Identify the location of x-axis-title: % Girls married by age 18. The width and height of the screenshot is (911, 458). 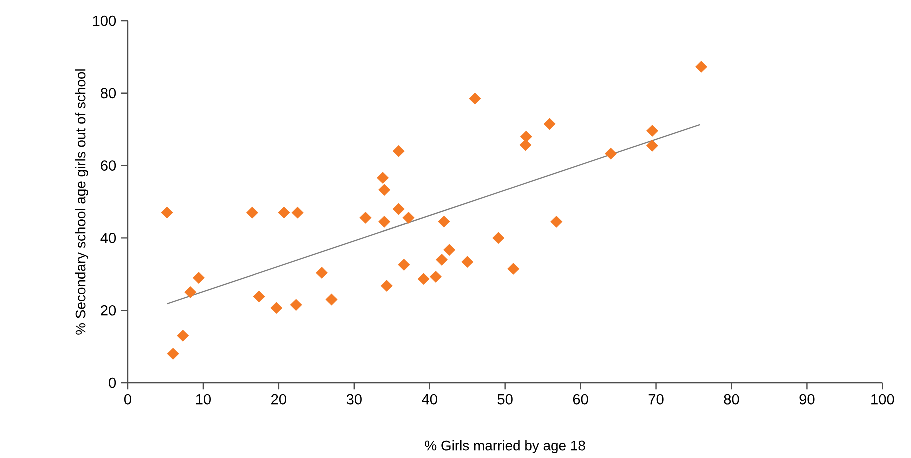
(505, 447).